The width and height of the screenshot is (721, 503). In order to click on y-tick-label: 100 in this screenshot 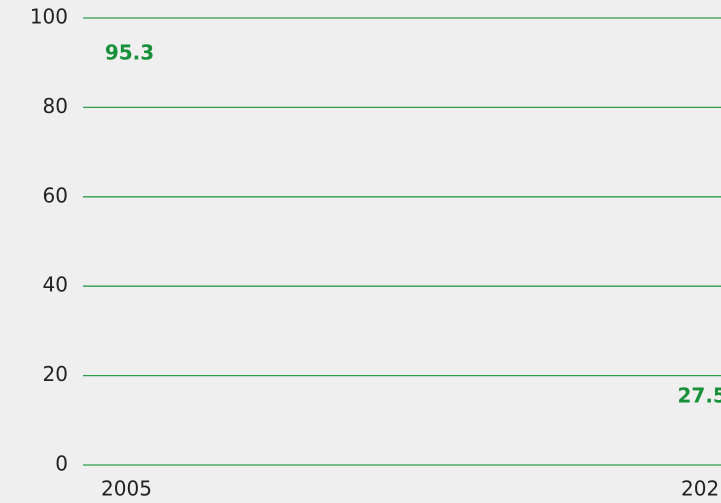, I will do `click(49, 17)`.